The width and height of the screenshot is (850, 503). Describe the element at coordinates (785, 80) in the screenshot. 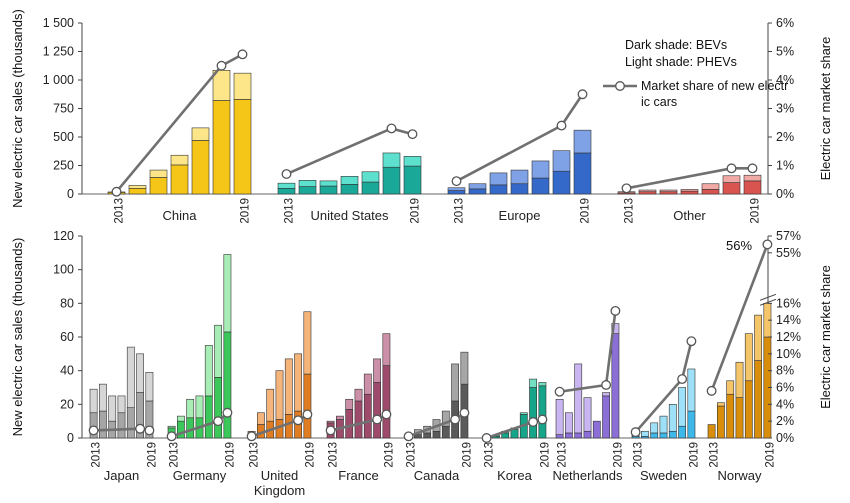

I see `y2-tick-label: 4%` at that location.